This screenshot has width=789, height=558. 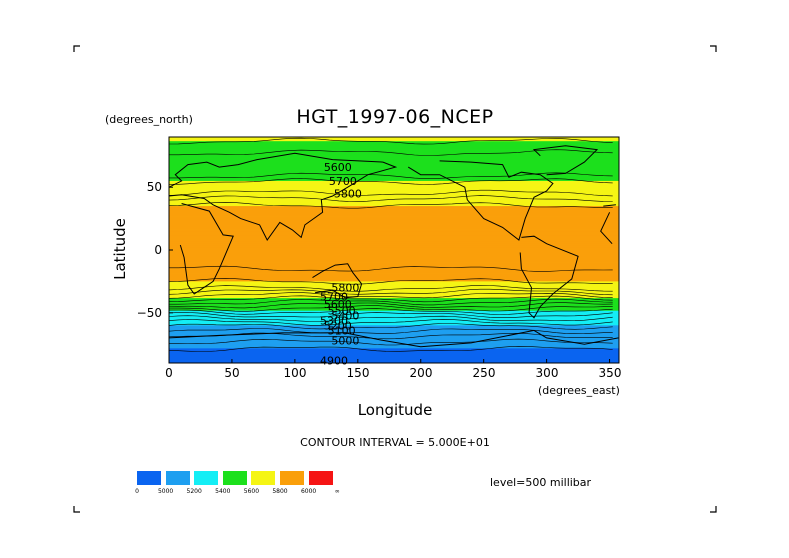 What do you see at coordinates (342, 330) in the screenshot?
I see `contour-label: 5100` at bounding box center [342, 330].